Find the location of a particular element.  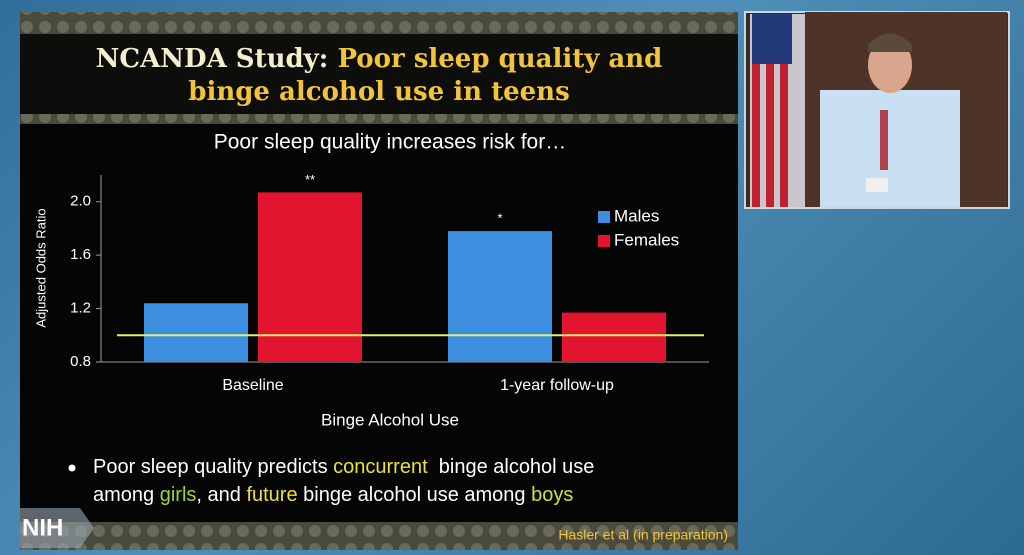

slide-title: NCANDA Study: Poor sleep quality and is located at coordinates (379, 59).